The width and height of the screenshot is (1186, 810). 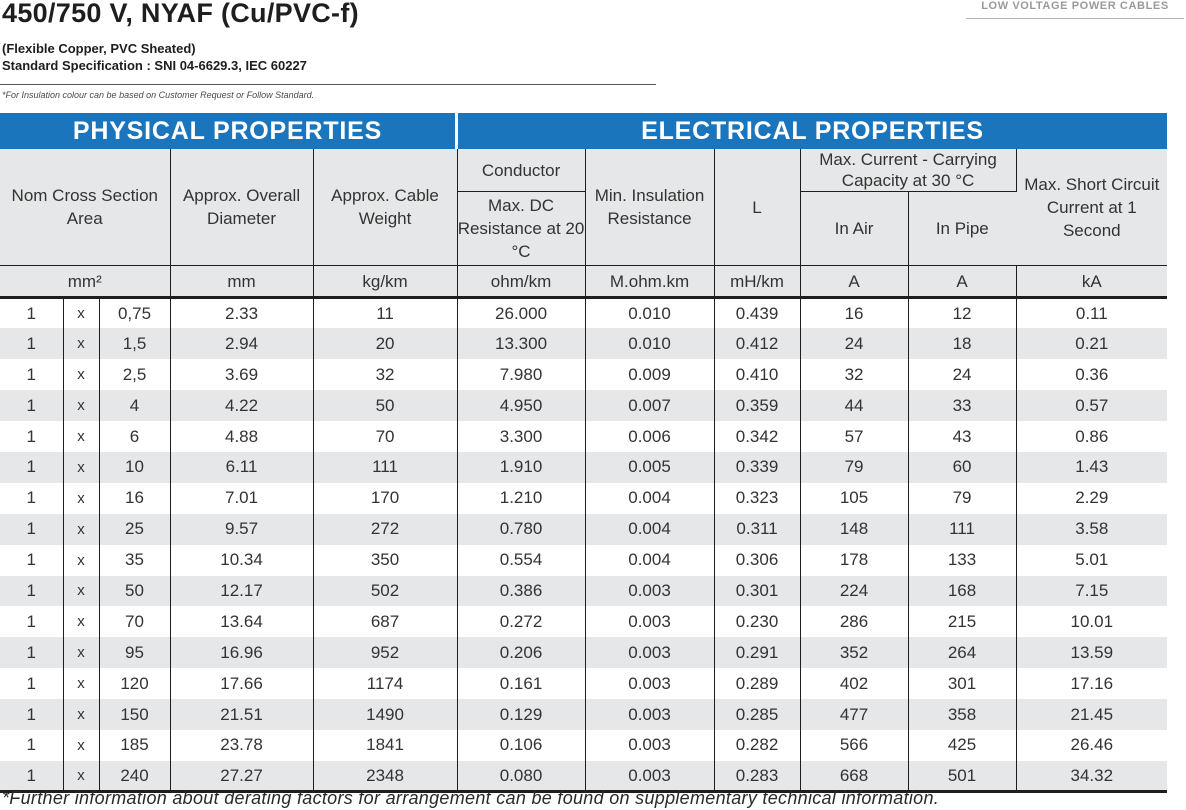 What do you see at coordinates (328, 84) in the screenshot?
I see `divider` at bounding box center [328, 84].